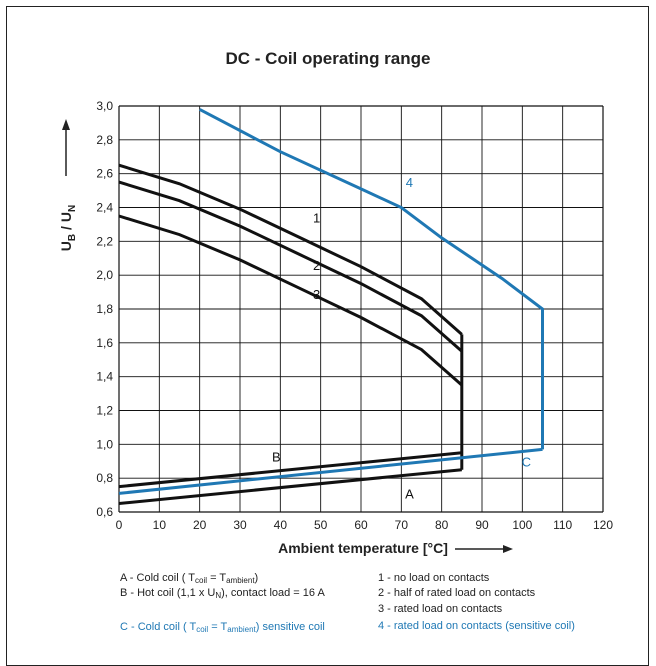  Describe the element at coordinates (290, 486) in the screenshot. I see `curve-A` at that location.